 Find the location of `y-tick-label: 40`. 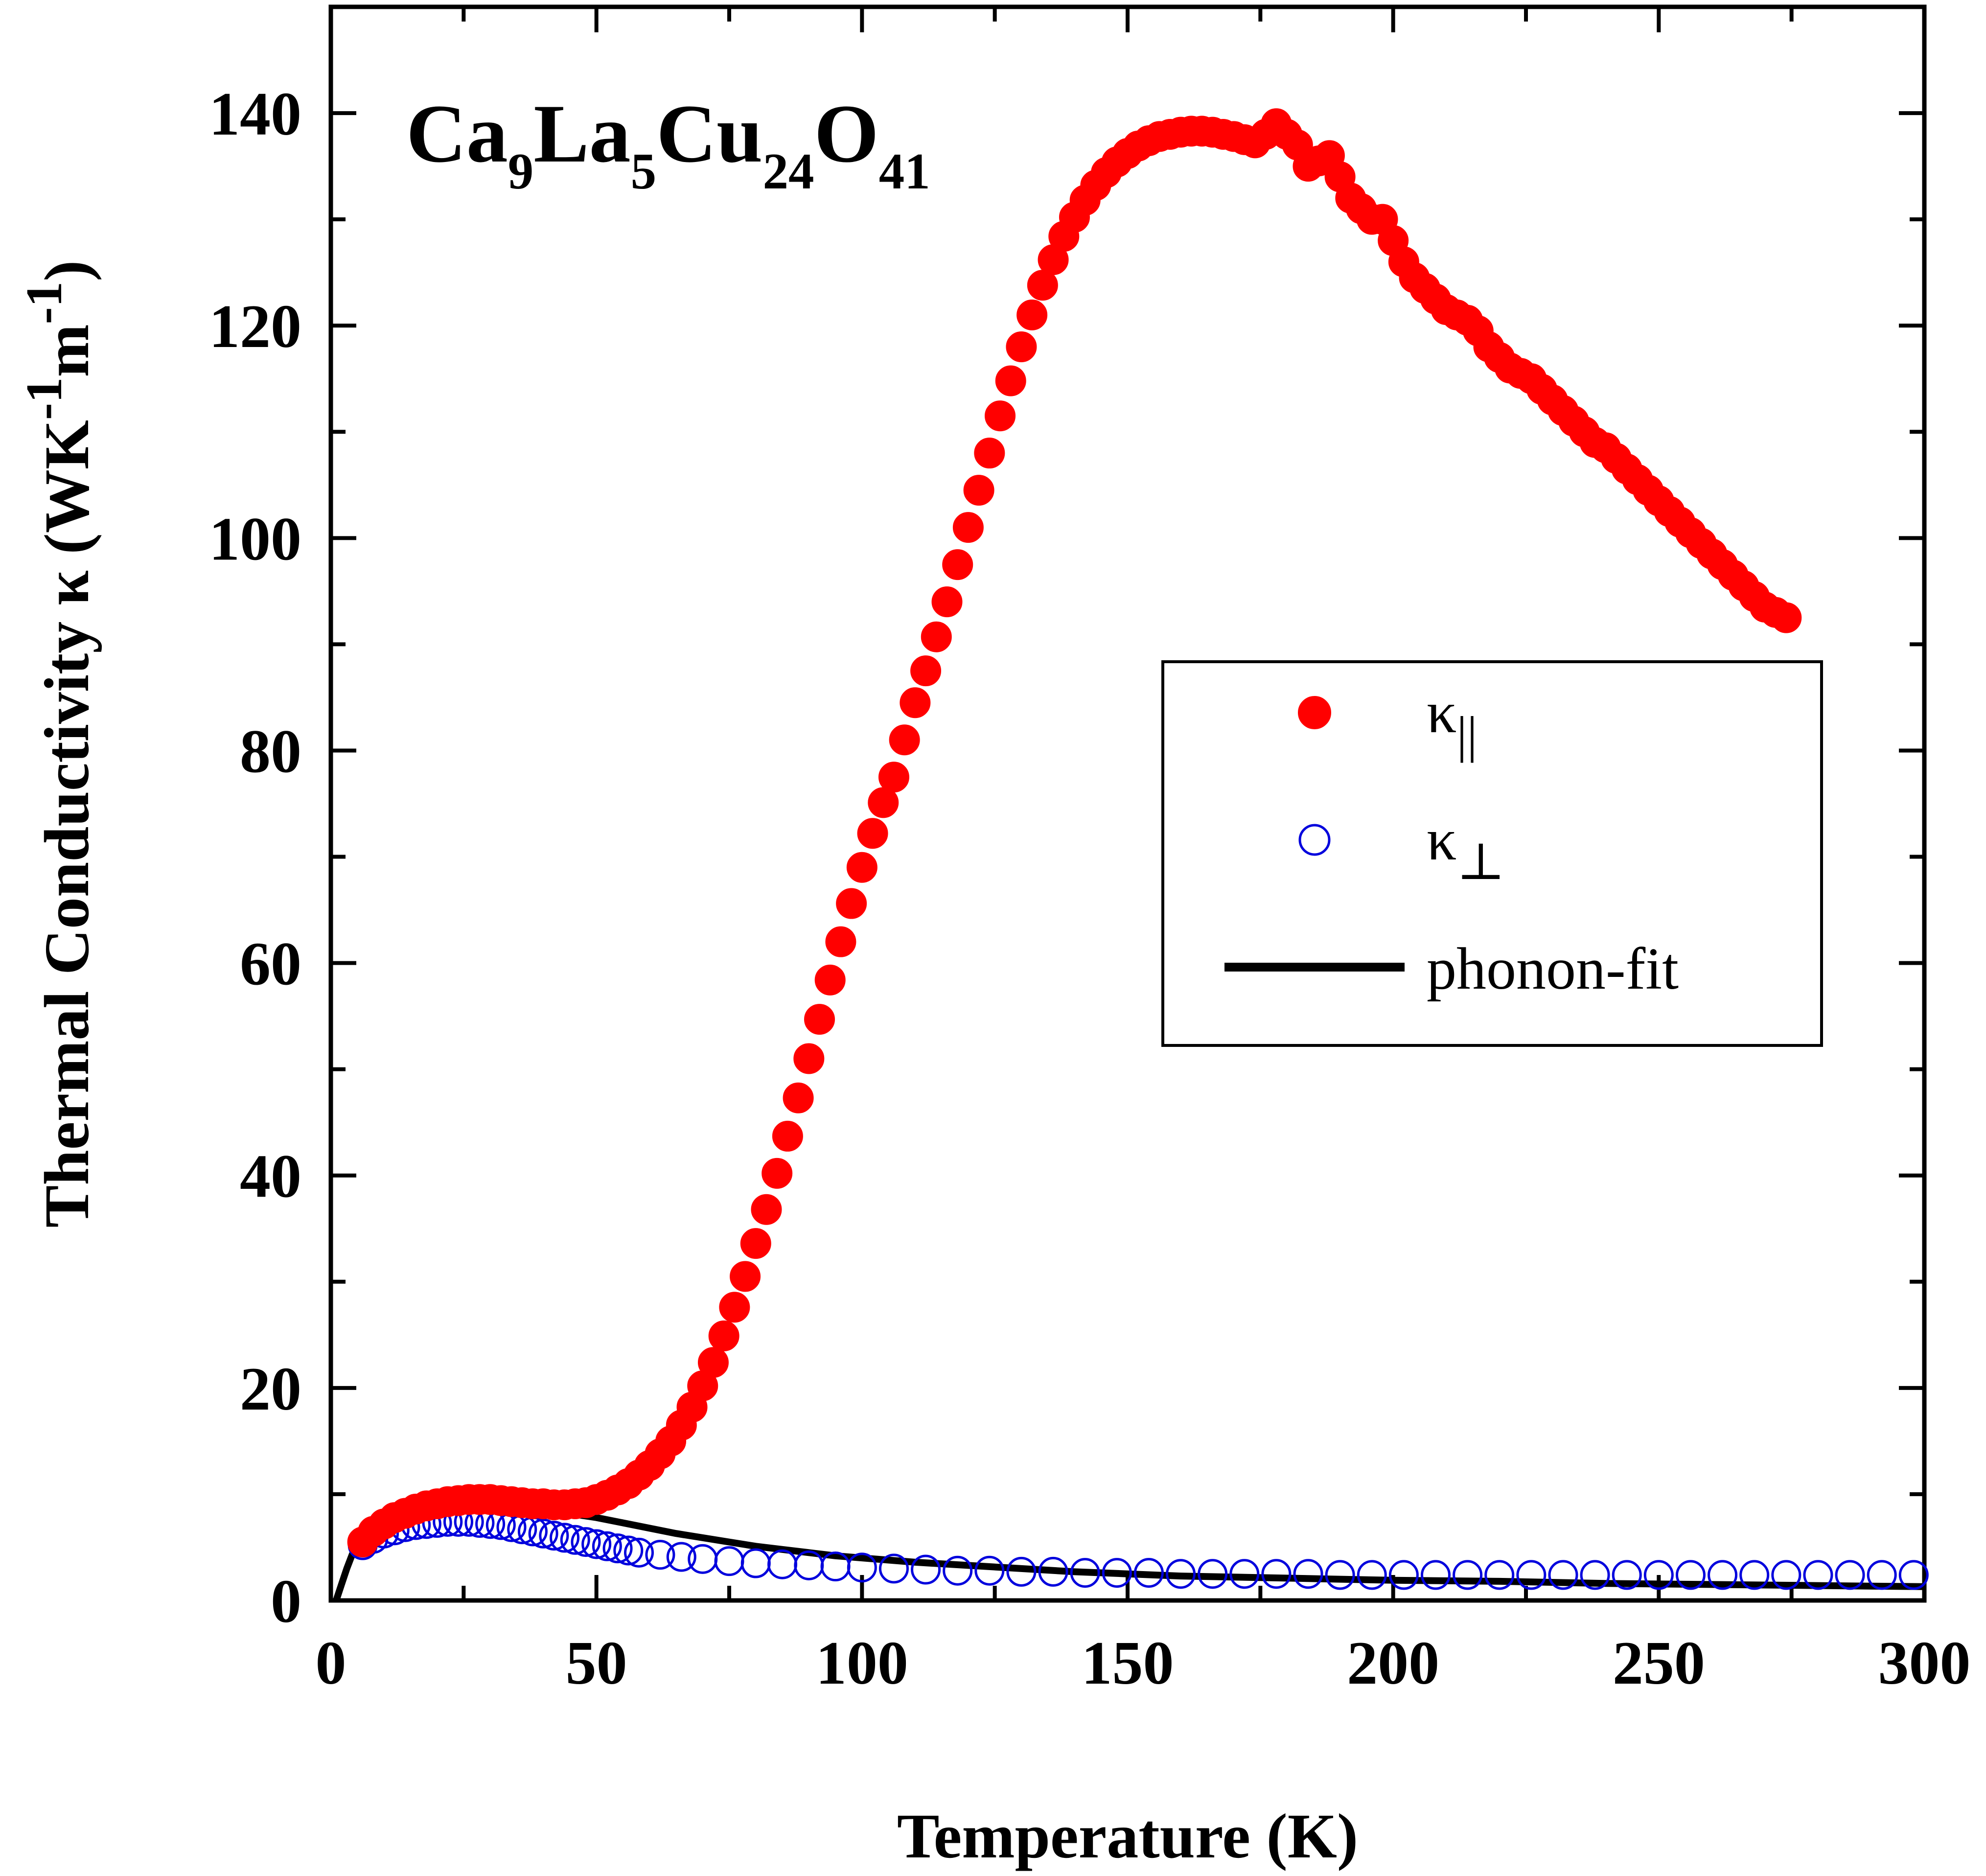

y-tick-label: 40 is located at coordinates (270, 1177).